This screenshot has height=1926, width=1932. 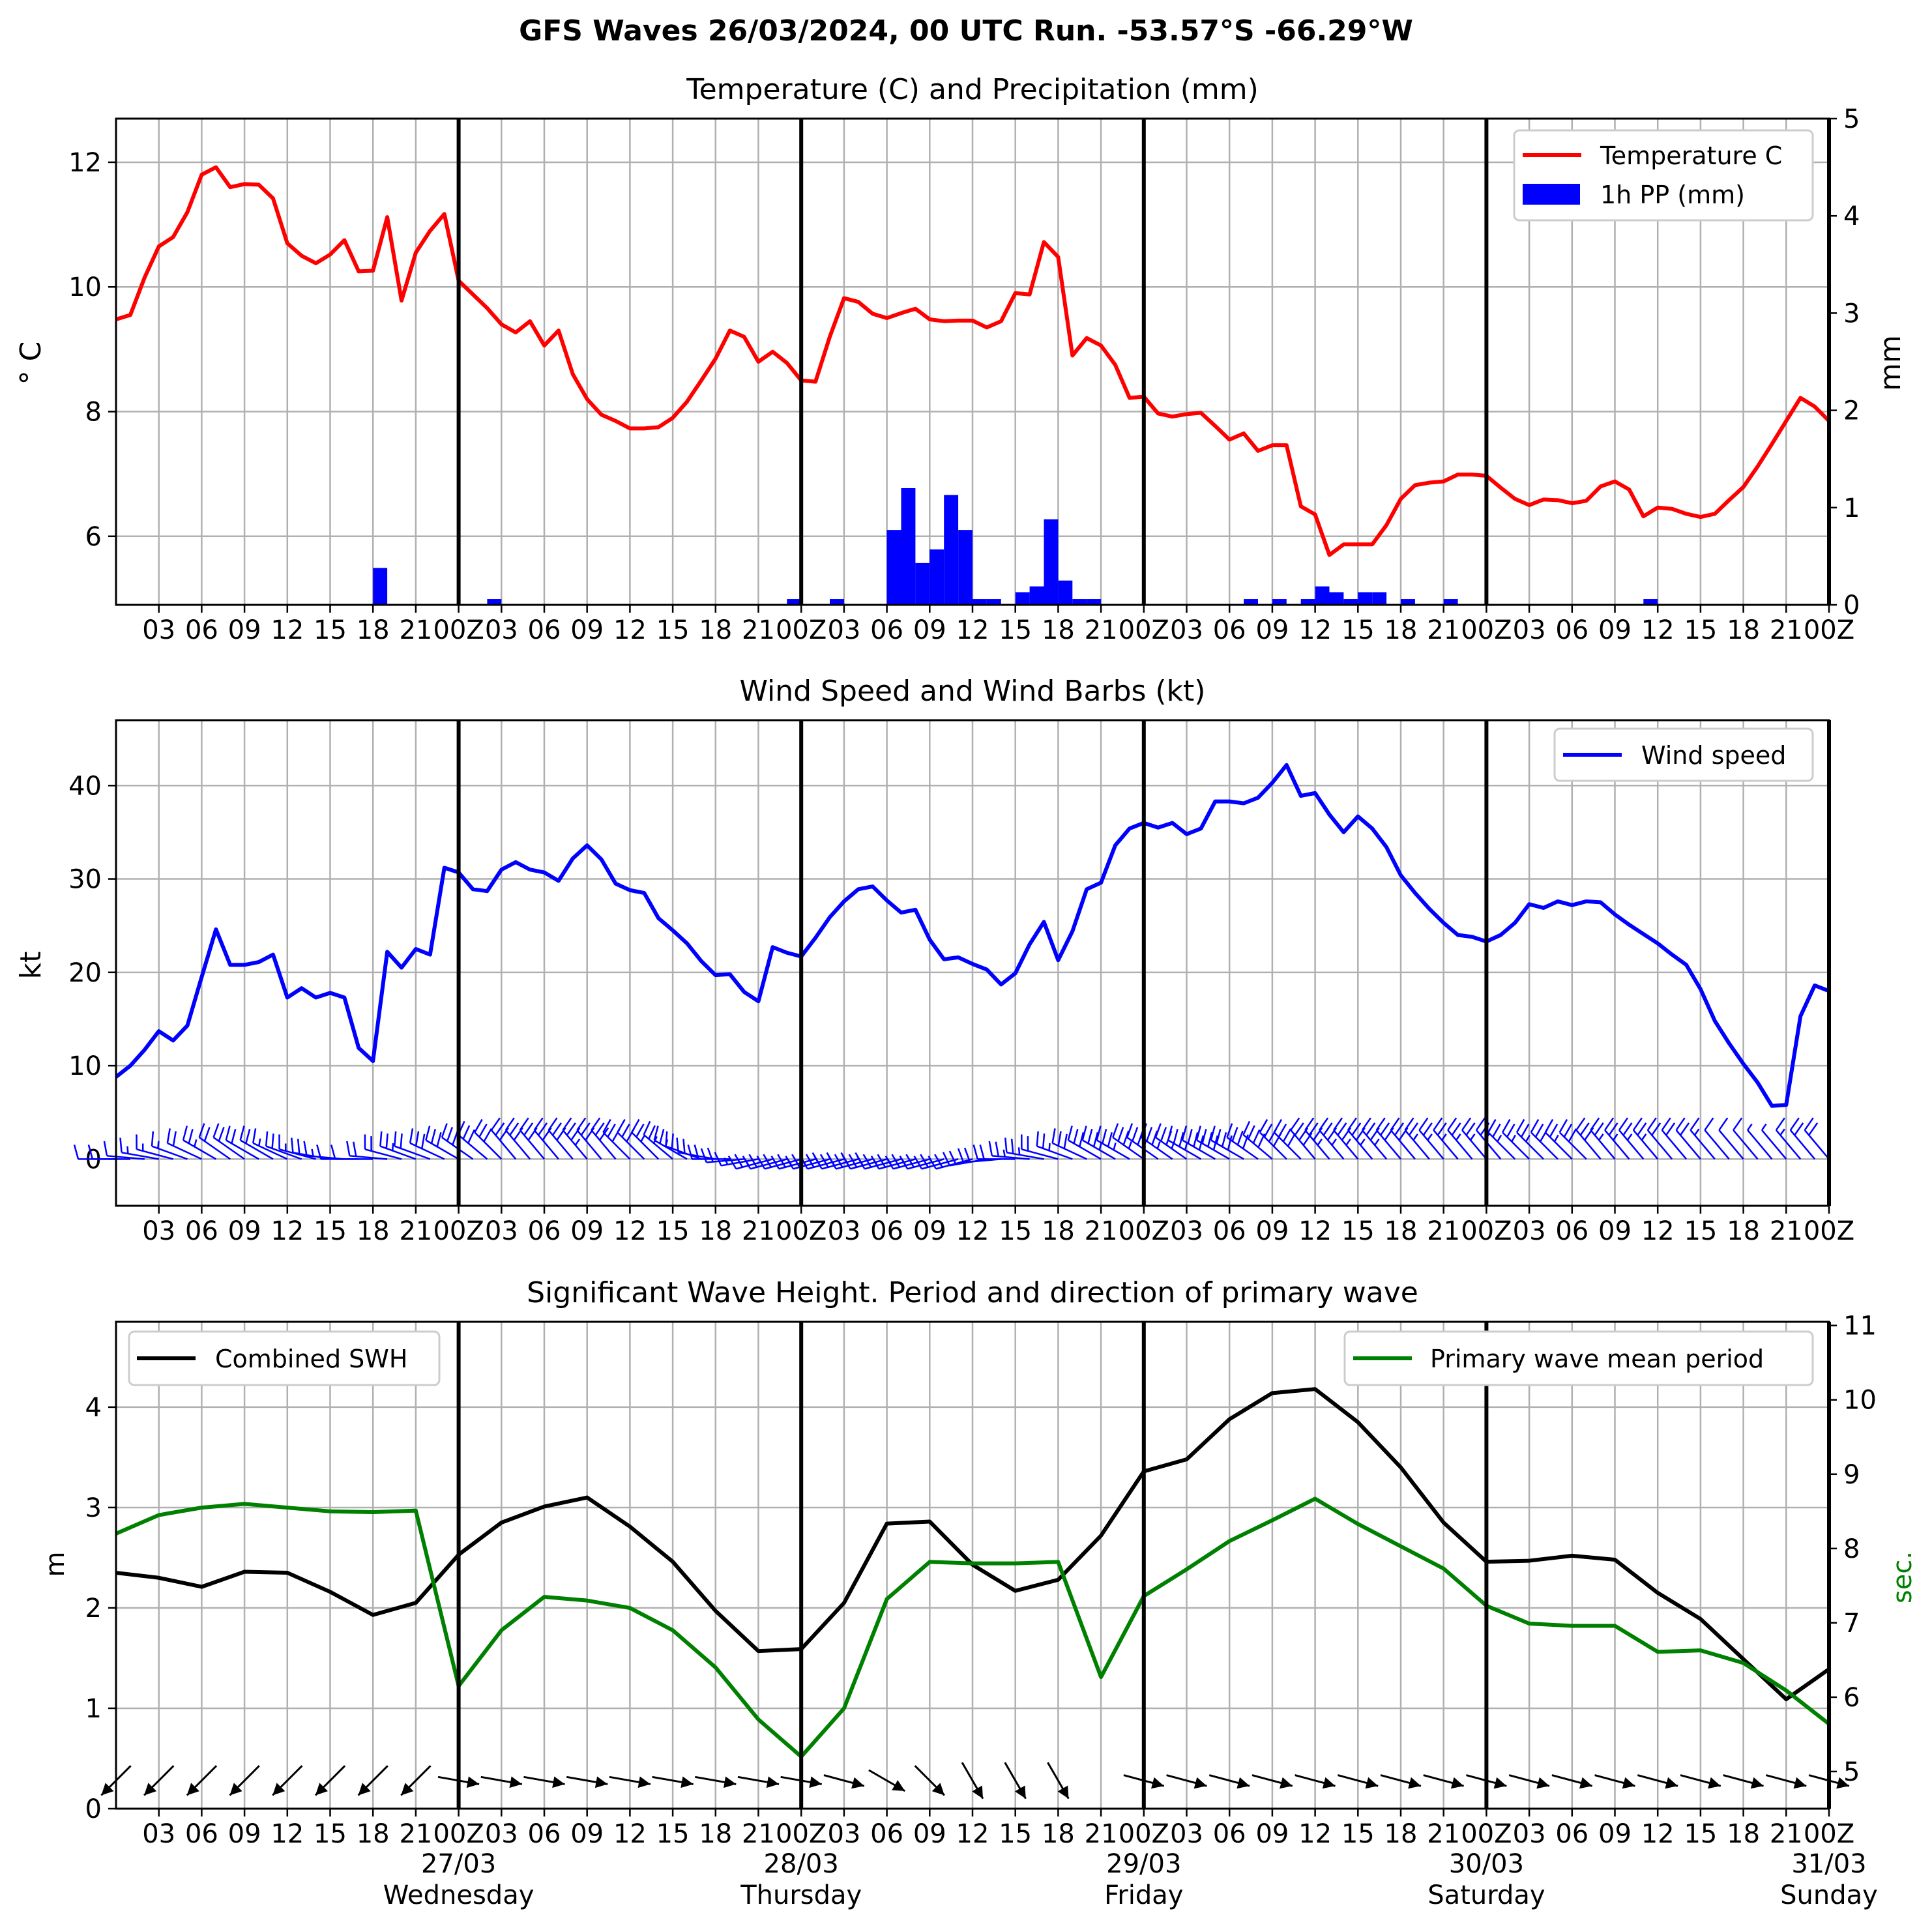 What do you see at coordinates (85, 973) in the screenshot?
I see `y-tick-label: 20` at bounding box center [85, 973].